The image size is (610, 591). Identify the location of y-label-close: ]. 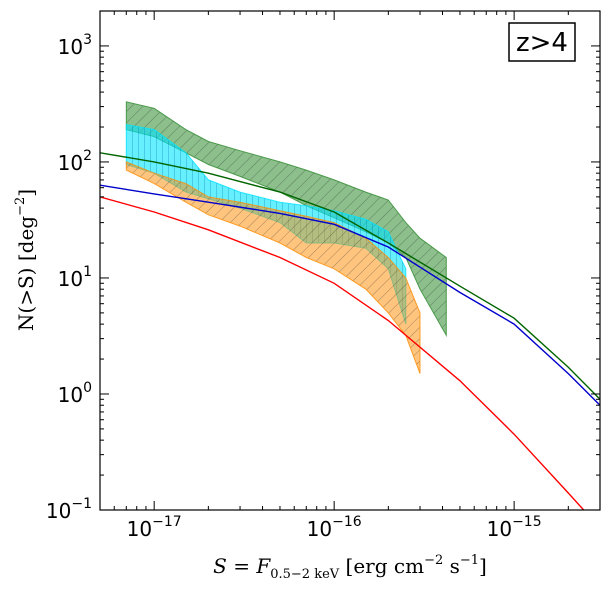
(26, 193).